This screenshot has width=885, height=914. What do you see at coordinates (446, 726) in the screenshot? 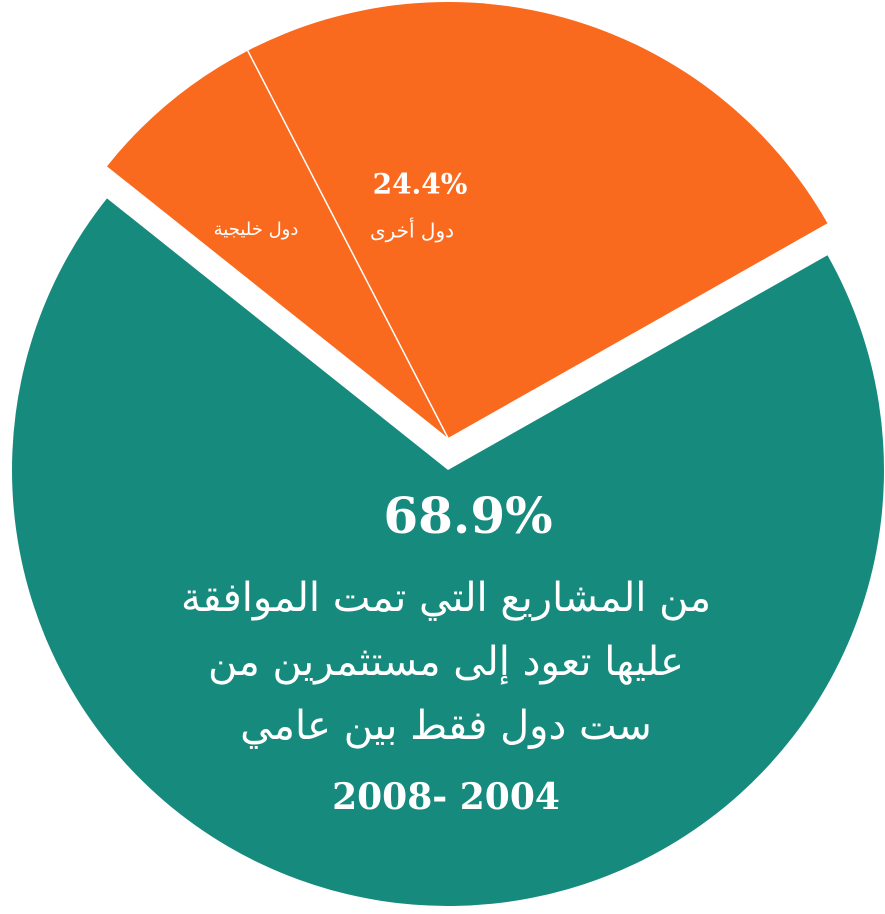
I see `annotation-line: ست دول فقط بين عامي` at bounding box center [446, 726].